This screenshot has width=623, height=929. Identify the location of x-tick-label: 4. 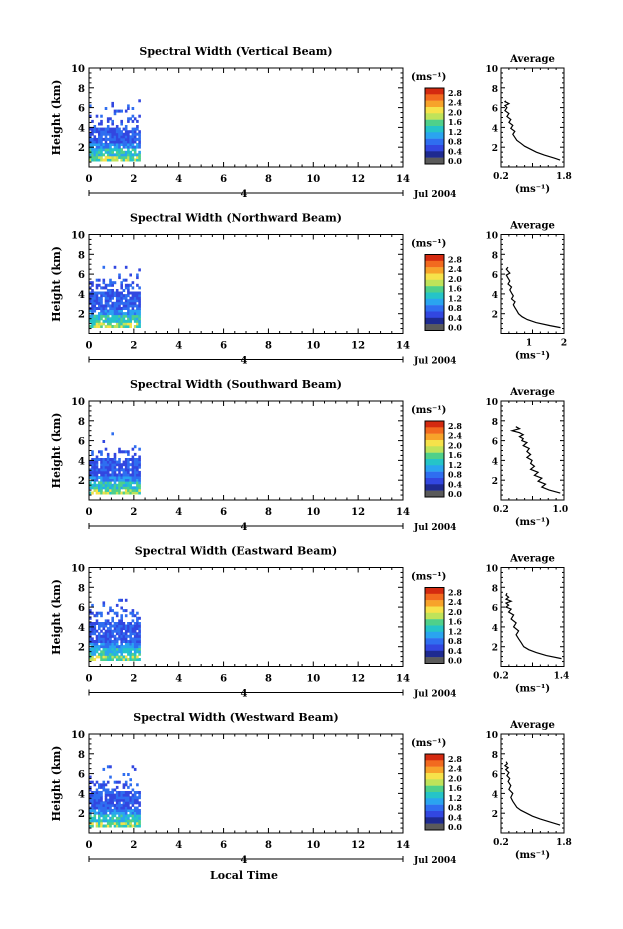
(178, 679).